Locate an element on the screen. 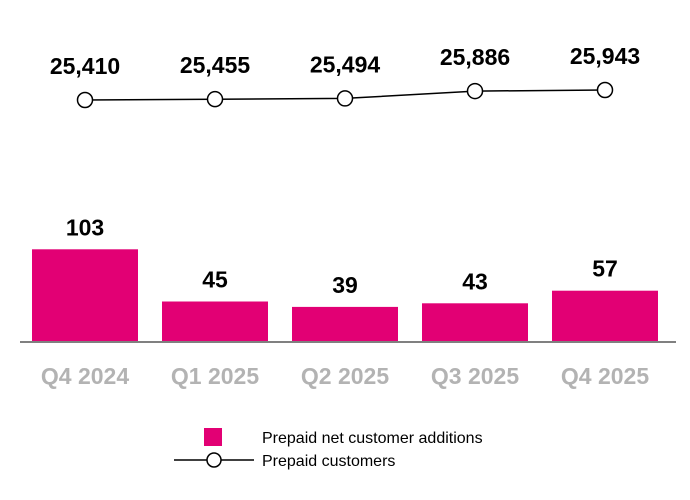 The height and width of the screenshot is (500, 690). line-data-label: 25,886 is located at coordinates (475, 57).